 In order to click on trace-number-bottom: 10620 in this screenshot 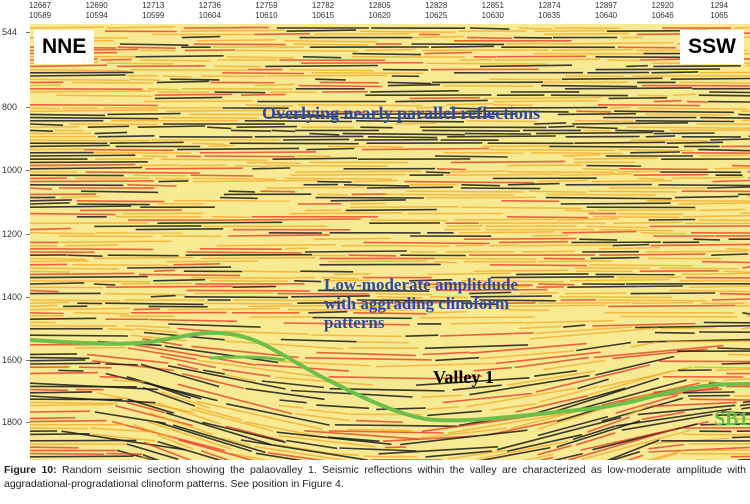, I will do `click(379, 15)`.